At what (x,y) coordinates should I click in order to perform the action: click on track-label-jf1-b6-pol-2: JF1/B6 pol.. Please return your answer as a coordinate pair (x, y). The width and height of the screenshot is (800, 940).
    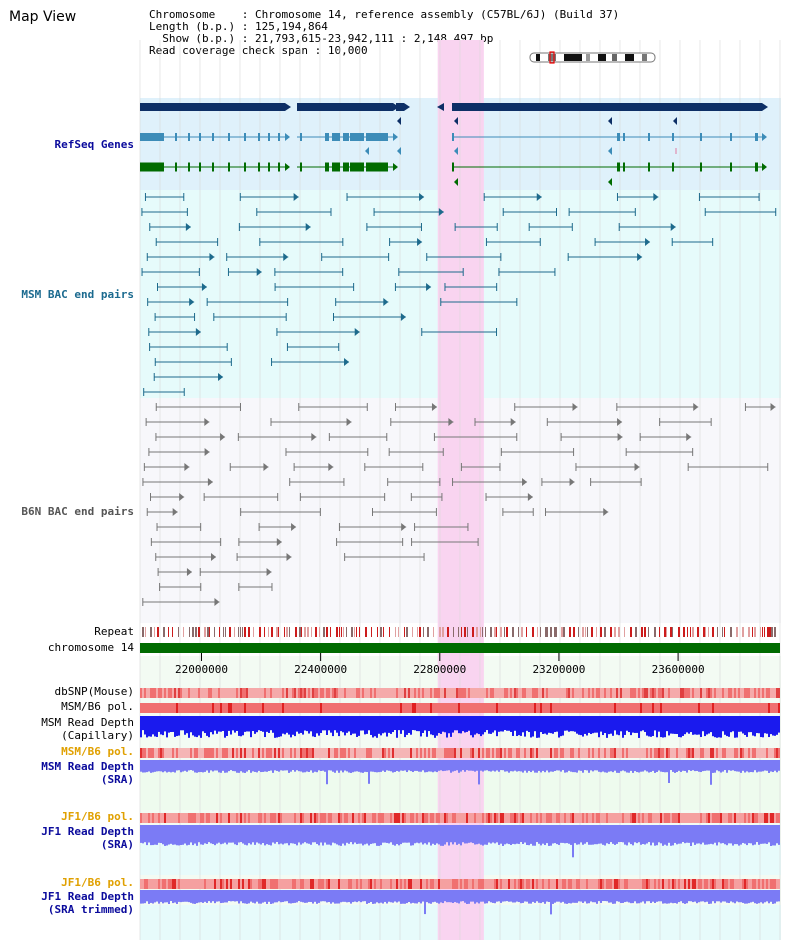
    Looking at the image, I should click on (97, 882).